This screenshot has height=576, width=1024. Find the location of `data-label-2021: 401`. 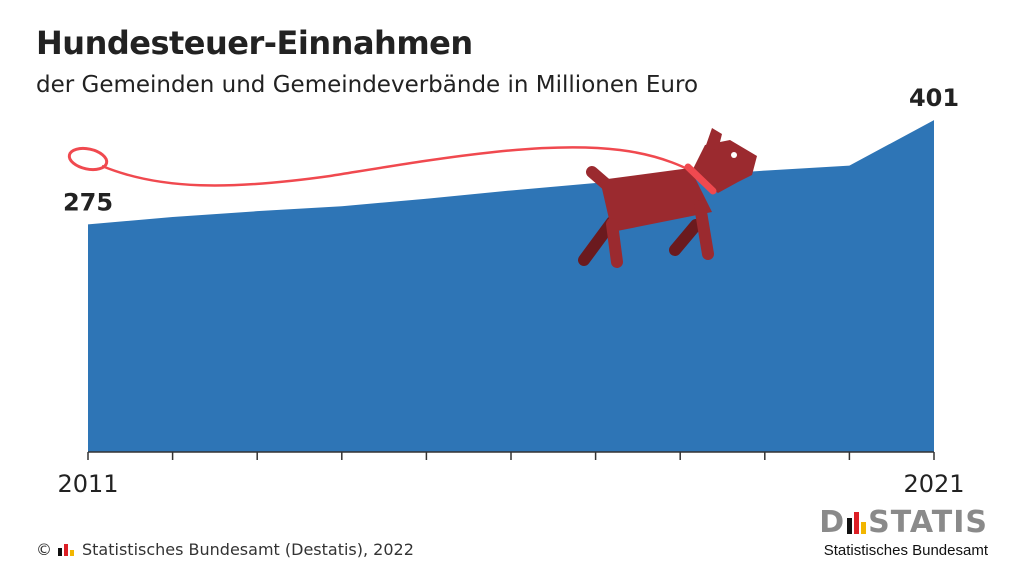

data-label-2021: 401 is located at coordinates (934, 98).